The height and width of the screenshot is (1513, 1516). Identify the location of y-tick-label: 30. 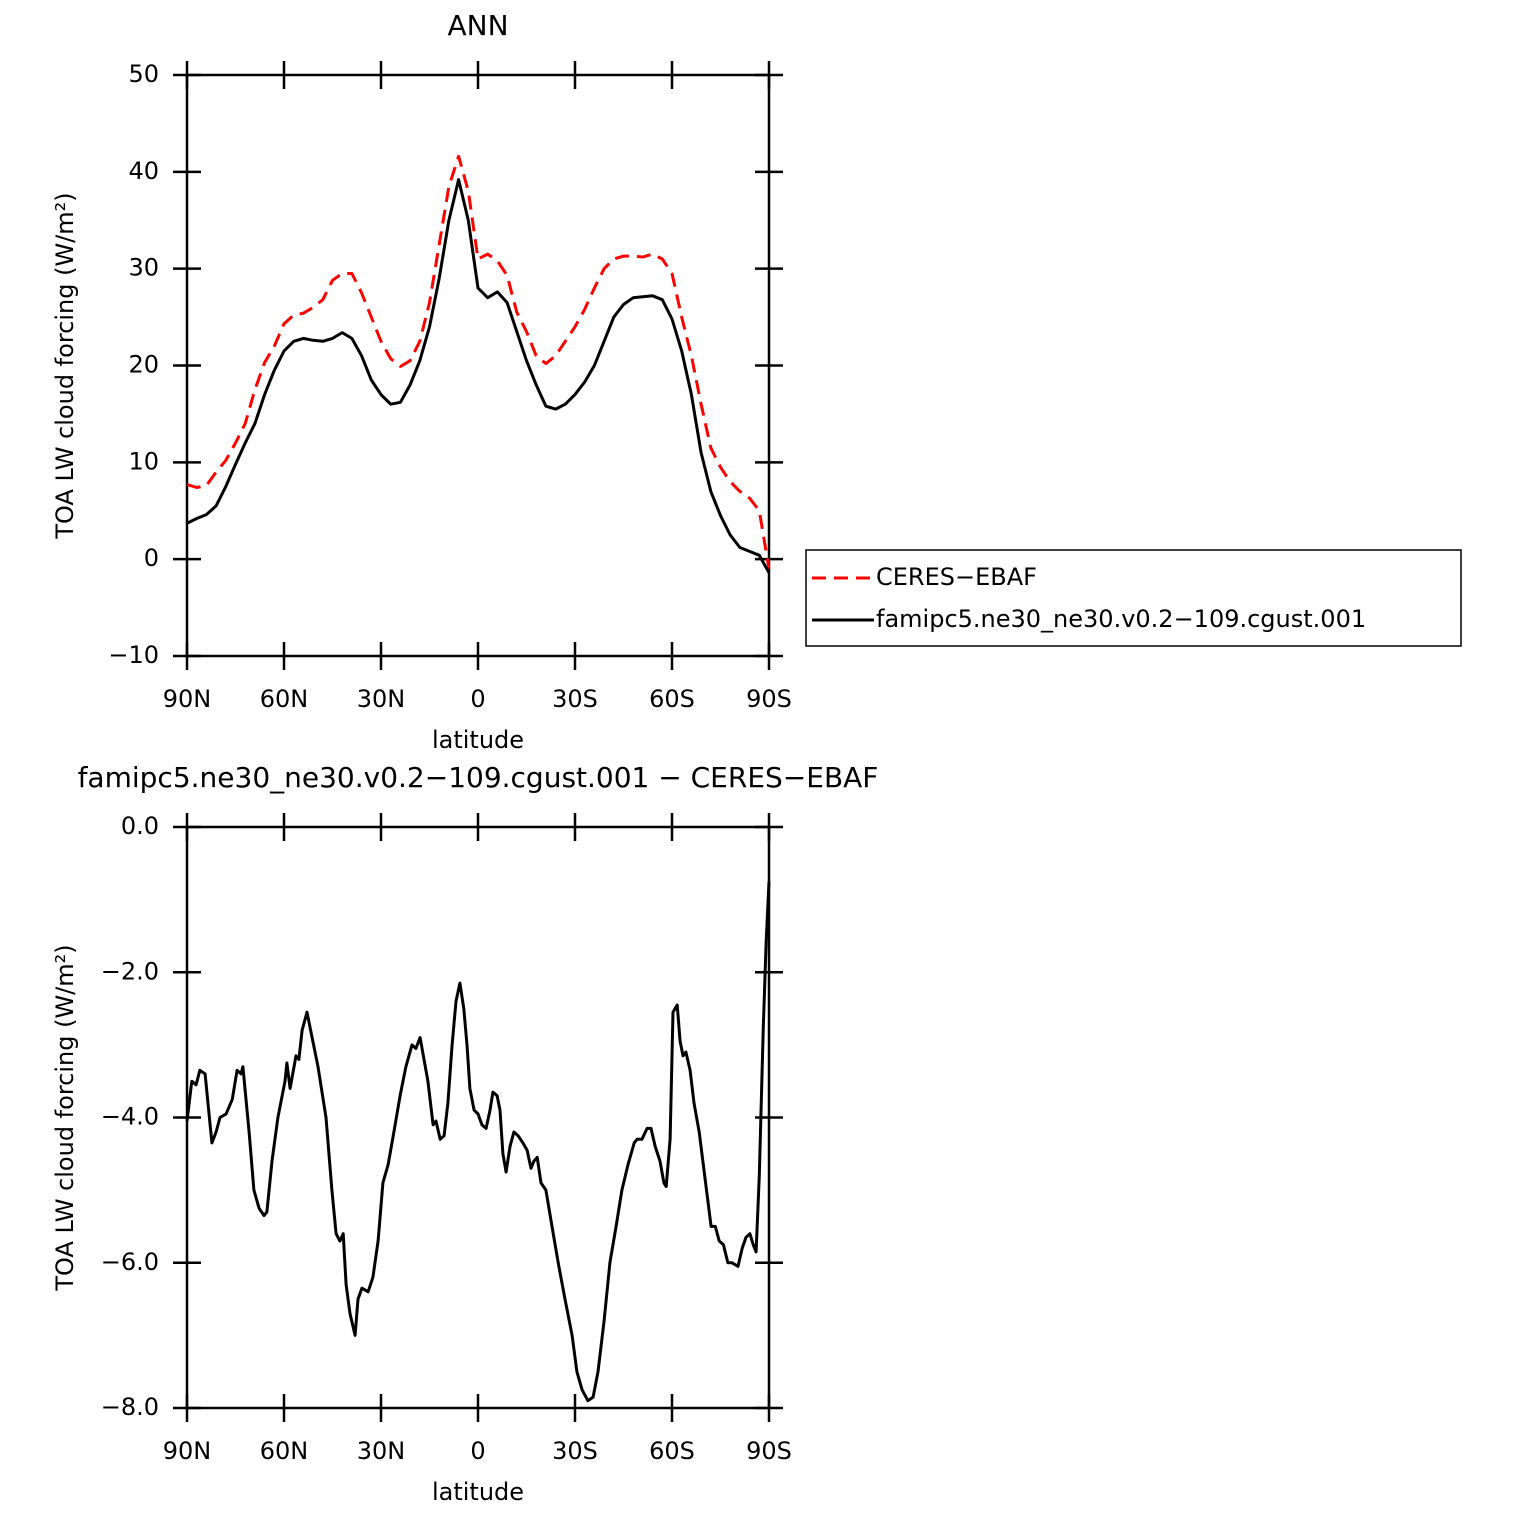
(143, 268).